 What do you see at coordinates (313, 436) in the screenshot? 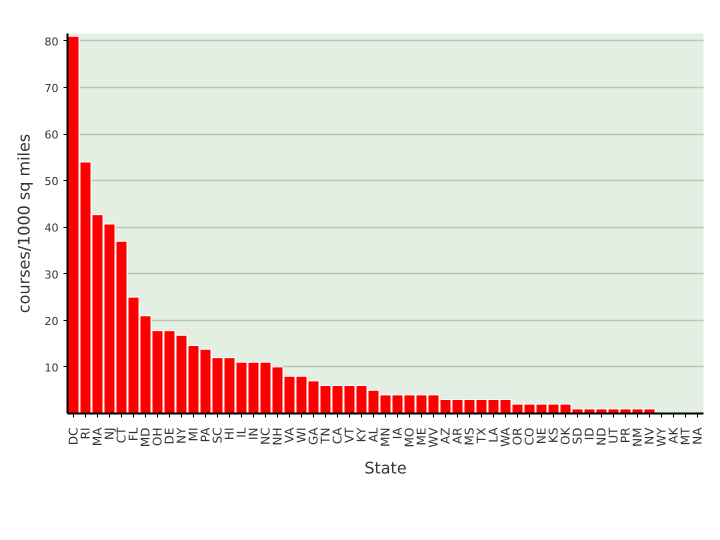
I see `x-tick-label: GA` at bounding box center [313, 436].